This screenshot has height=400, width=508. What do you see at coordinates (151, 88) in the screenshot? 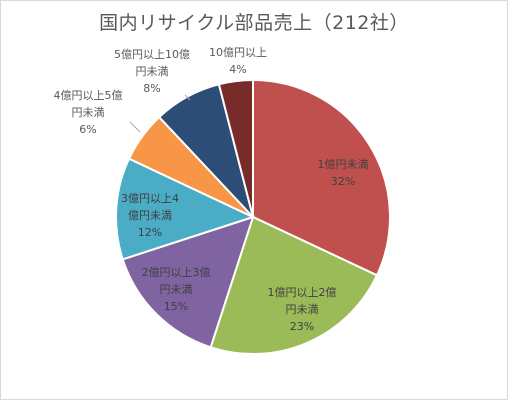
I see `data-label-percent: 8%` at bounding box center [151, 88].